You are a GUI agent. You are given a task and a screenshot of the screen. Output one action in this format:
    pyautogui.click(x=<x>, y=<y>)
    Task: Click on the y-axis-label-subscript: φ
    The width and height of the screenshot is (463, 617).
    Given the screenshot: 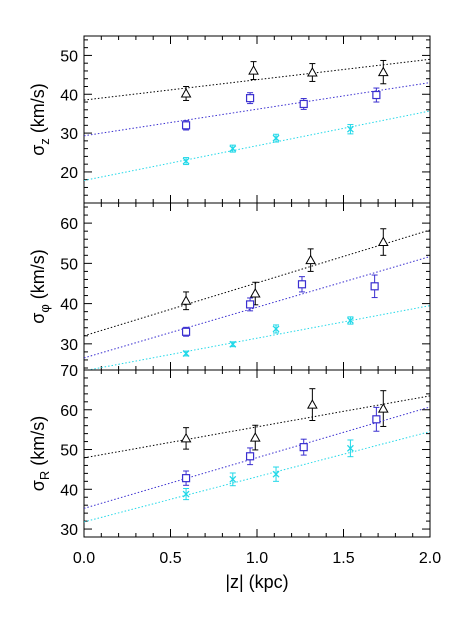 What is the action you would take?
    pyautogui.click(x=44, y=308)
    